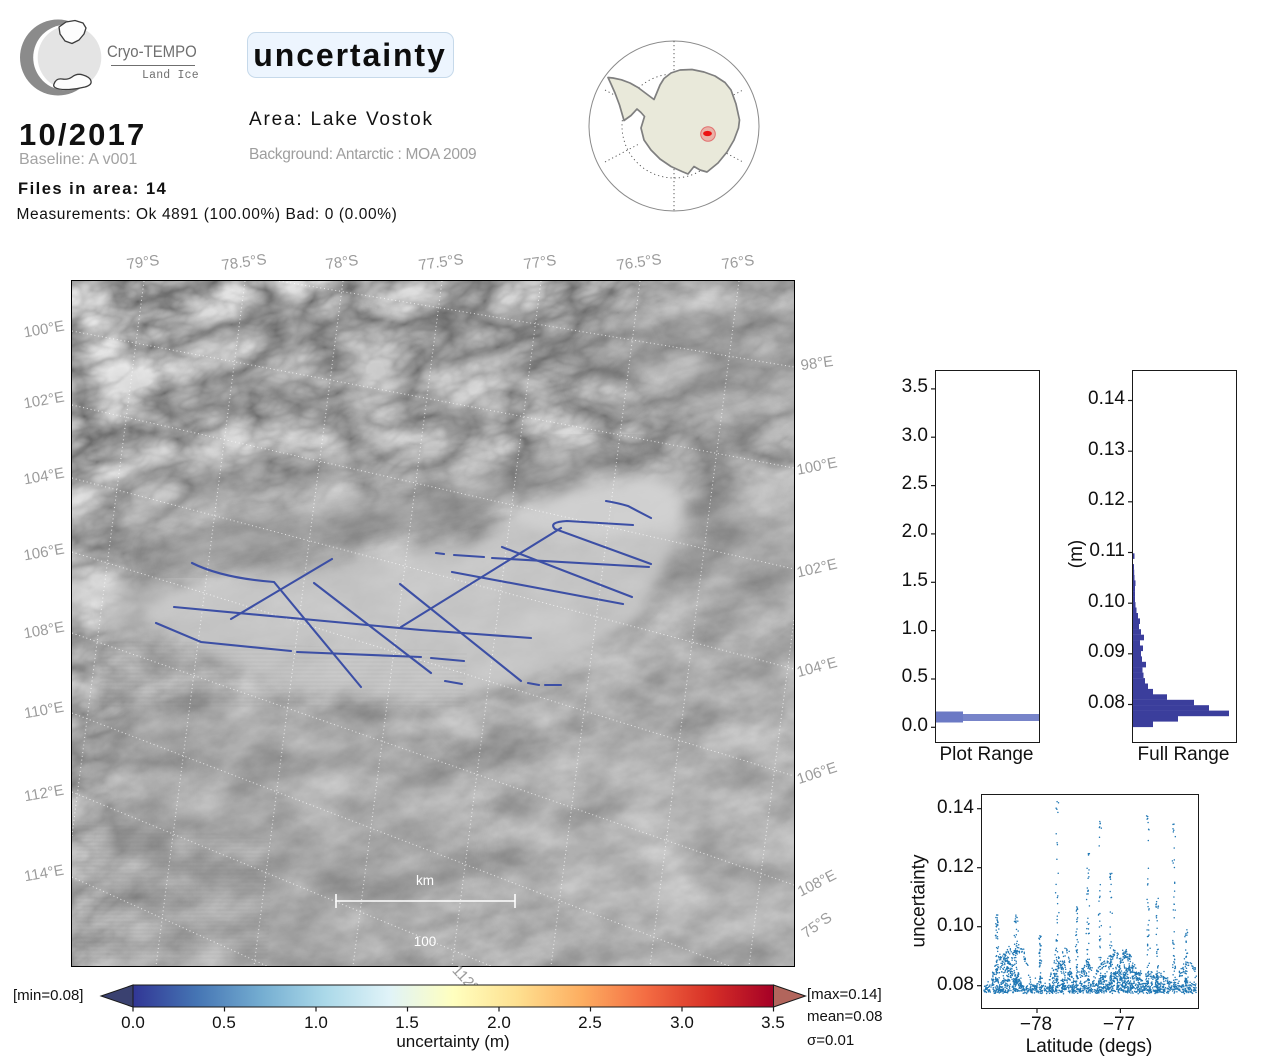 The image size is (1272, 1060). Describe the element at coordinates (425, 941) in the screenshot. I see `svg-text: 100` at that location.